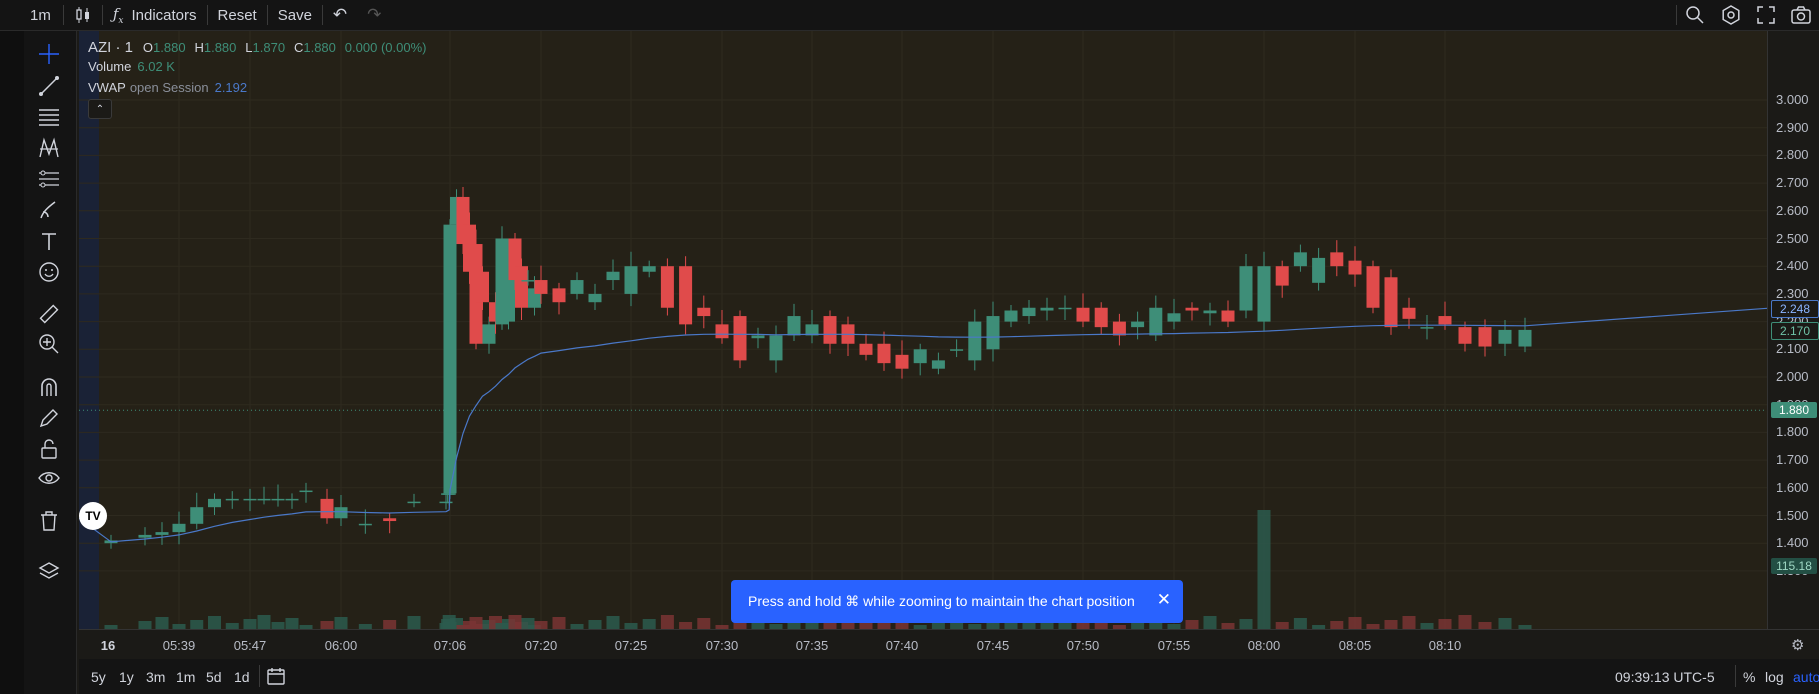 The height and width of the screenshot is (694, 1819). I want to click on clock-label: 09:39:13 UTC-5, so click(1665, 677).